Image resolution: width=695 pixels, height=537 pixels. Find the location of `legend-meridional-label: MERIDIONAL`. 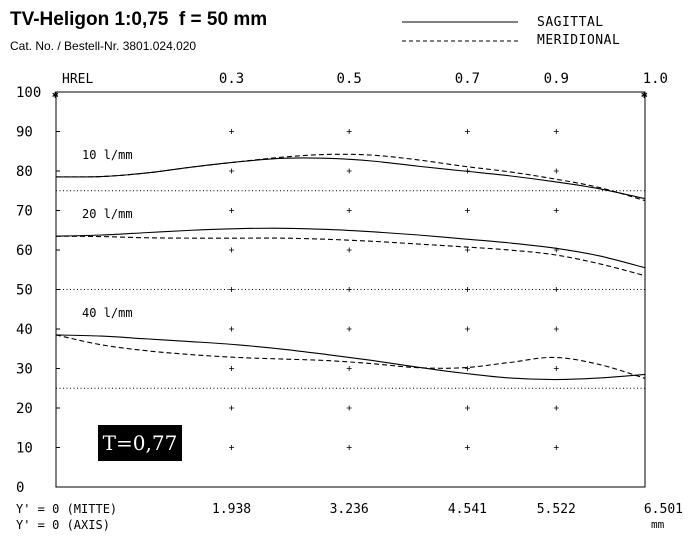

legend-meridional-label: MERIDIONAL is located at coordinates (579, 40).